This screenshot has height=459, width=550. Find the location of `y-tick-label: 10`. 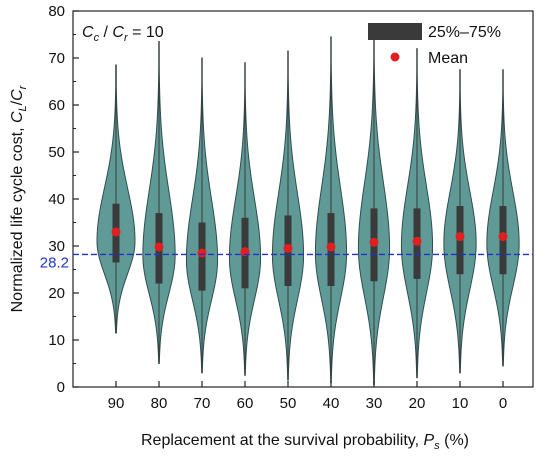

y-tick-label: 10 is located at coordinates (56, 340).